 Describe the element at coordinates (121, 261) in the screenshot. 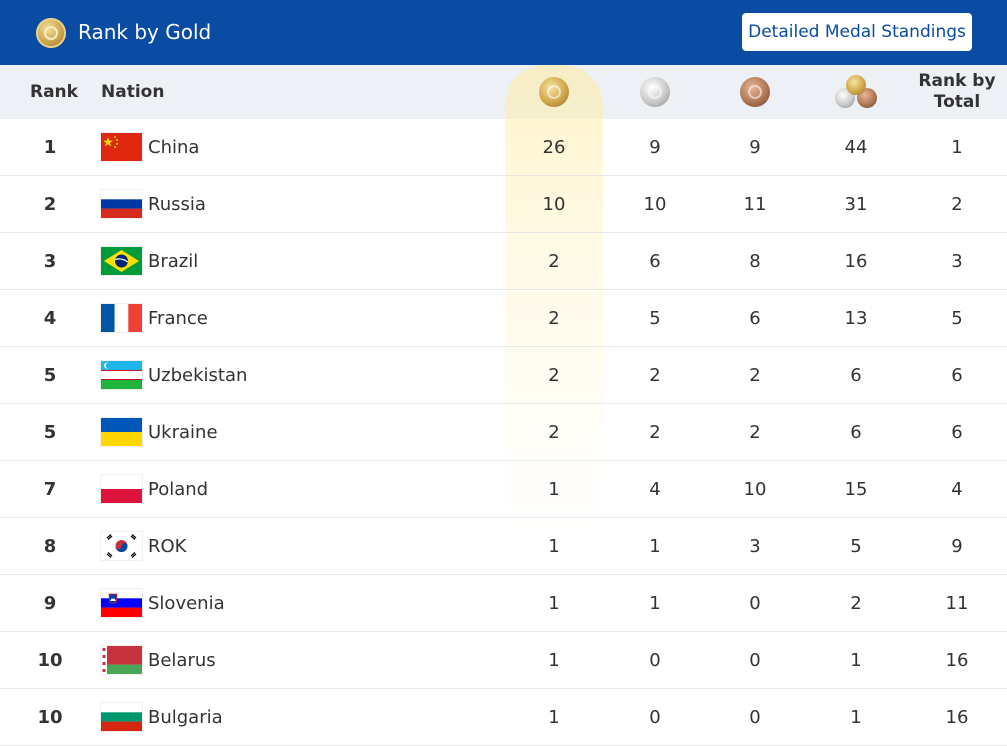

I see `br-flag-icon` at that location.